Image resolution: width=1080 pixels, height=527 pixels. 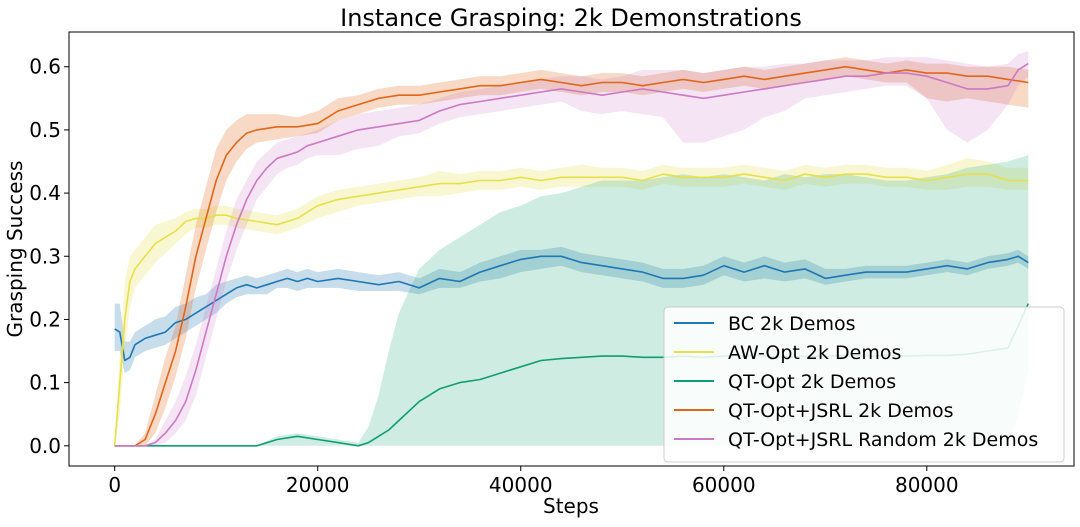 What do you see at coordinates (45, 193) in the screenshot?
I see `y-tick-label: 0.4` at bounding box center [45, 193].